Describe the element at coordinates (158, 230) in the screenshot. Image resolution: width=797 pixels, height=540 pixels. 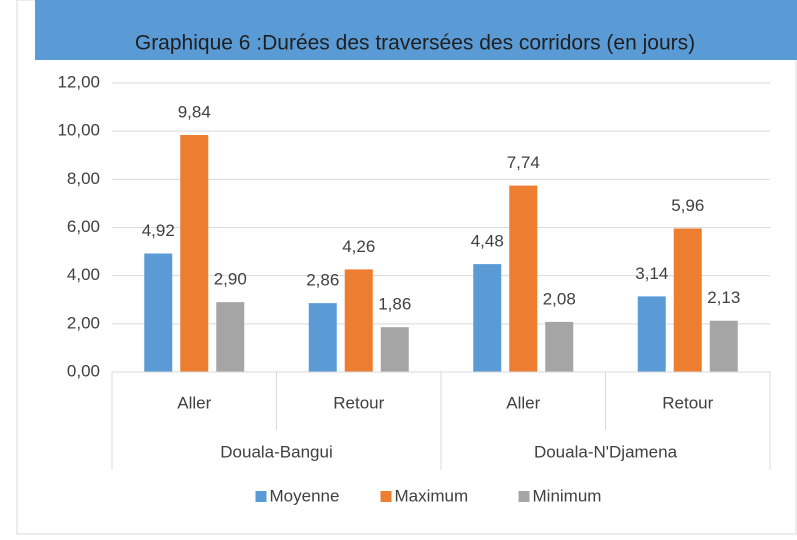
I see `value-label: 4,92` at that location.